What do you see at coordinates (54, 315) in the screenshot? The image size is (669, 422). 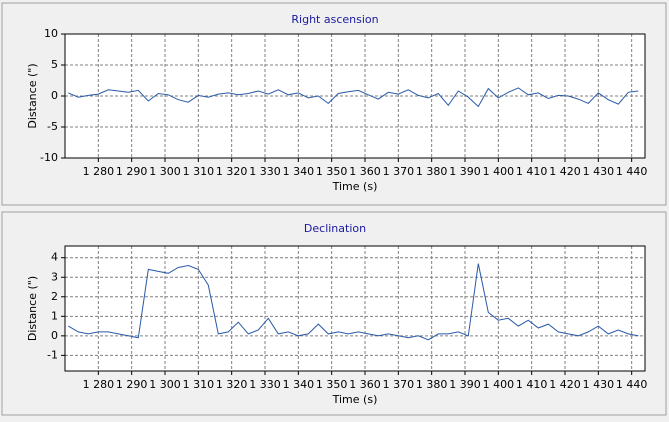 I see `y-tick-label: 1` at bounding box center [54, 315].